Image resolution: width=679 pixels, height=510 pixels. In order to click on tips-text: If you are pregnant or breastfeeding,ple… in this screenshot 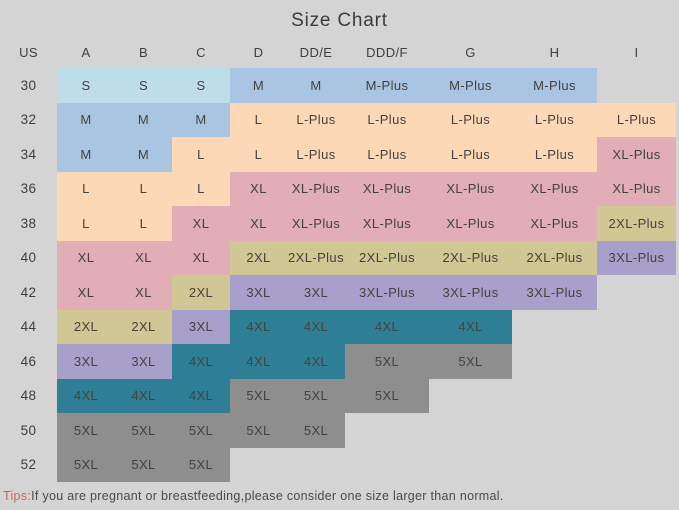, I will do `click(267, 496)`.